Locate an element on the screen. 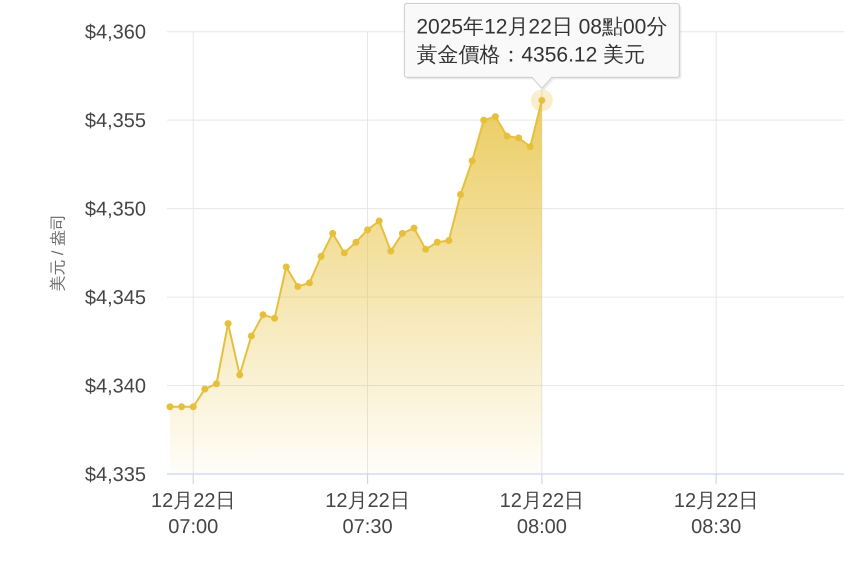 The image size is (845, 568). tooltip-callout: 2025年12月22日 08點00分 黃金價格：4356.12 美元 is located at coordinates (543, 46).